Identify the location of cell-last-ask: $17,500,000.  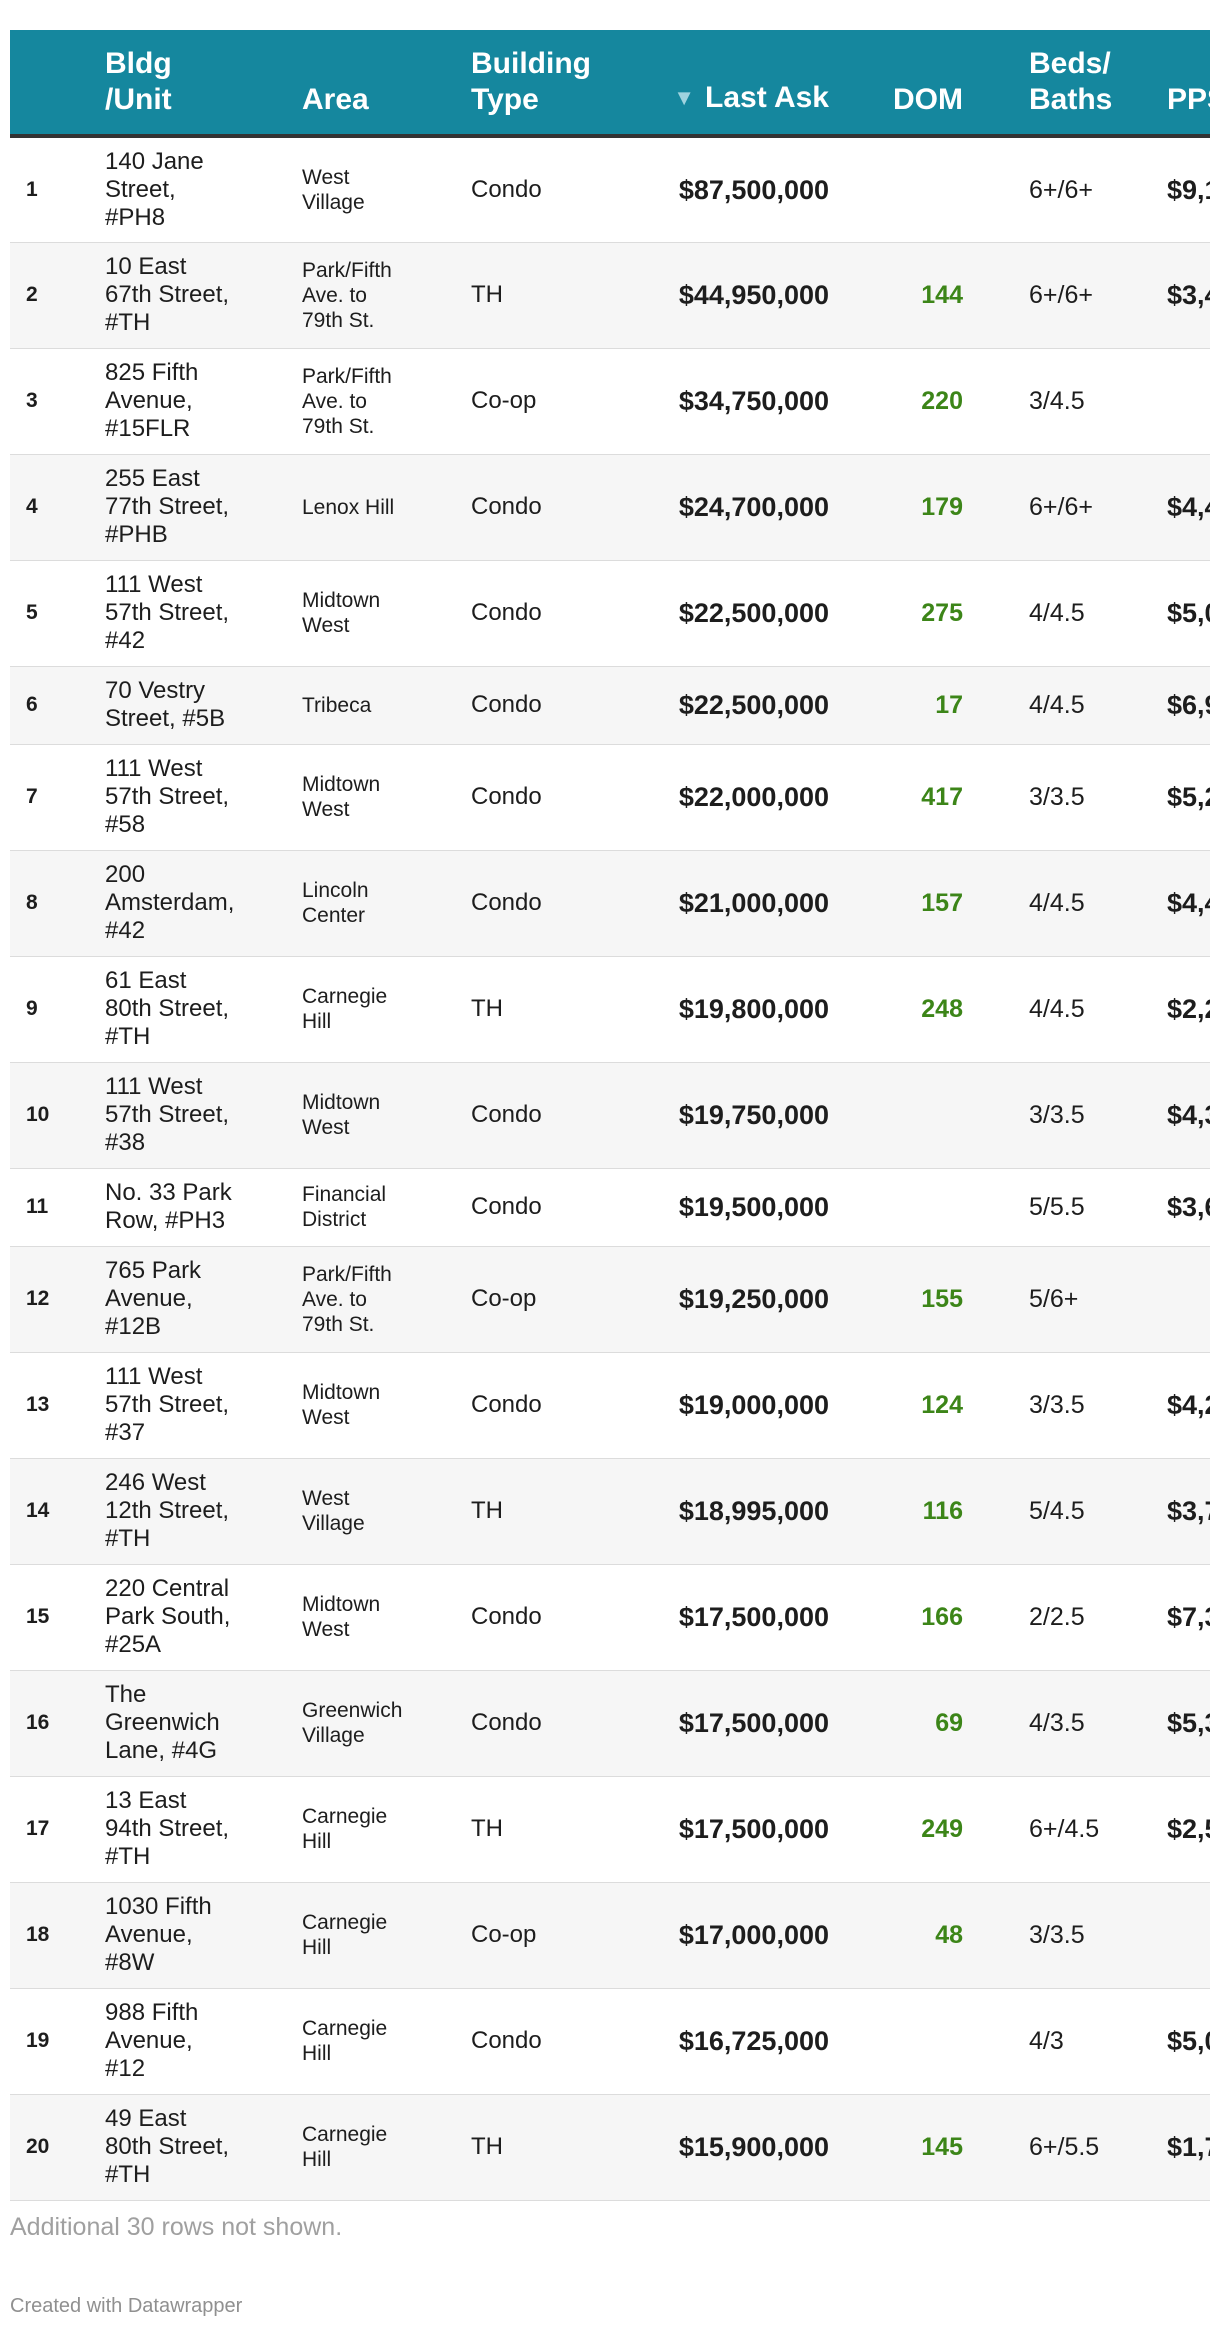
(710, 1723).